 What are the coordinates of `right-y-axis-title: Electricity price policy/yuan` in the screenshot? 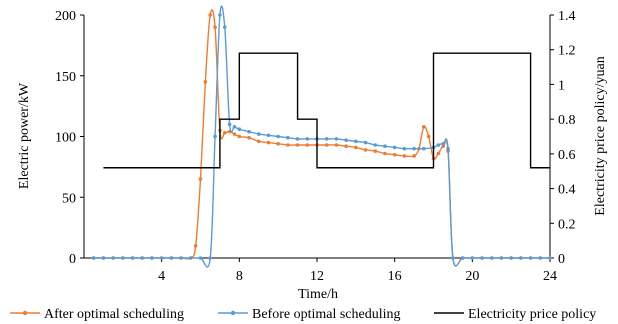 It's located at (600, 135).